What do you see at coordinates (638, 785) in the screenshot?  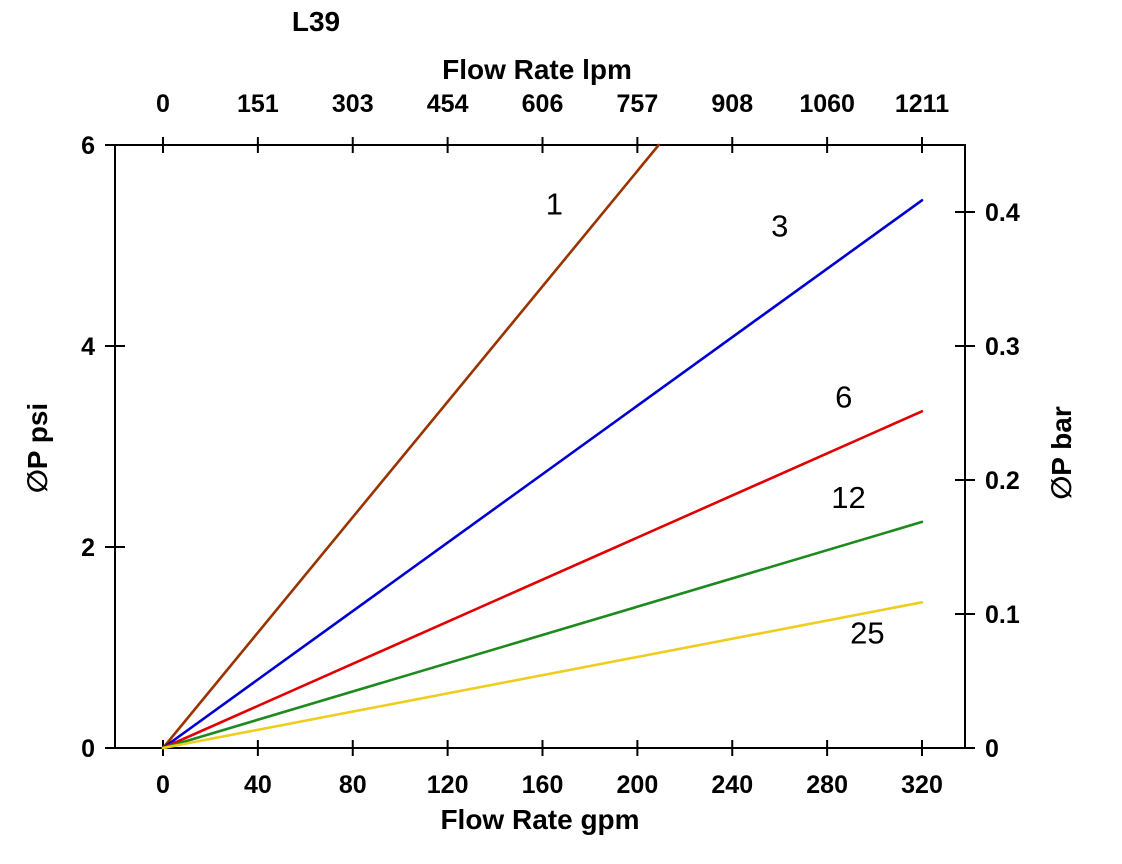 I see `bottom-axis-tick-label: 200` at bounding box center [638, 785].